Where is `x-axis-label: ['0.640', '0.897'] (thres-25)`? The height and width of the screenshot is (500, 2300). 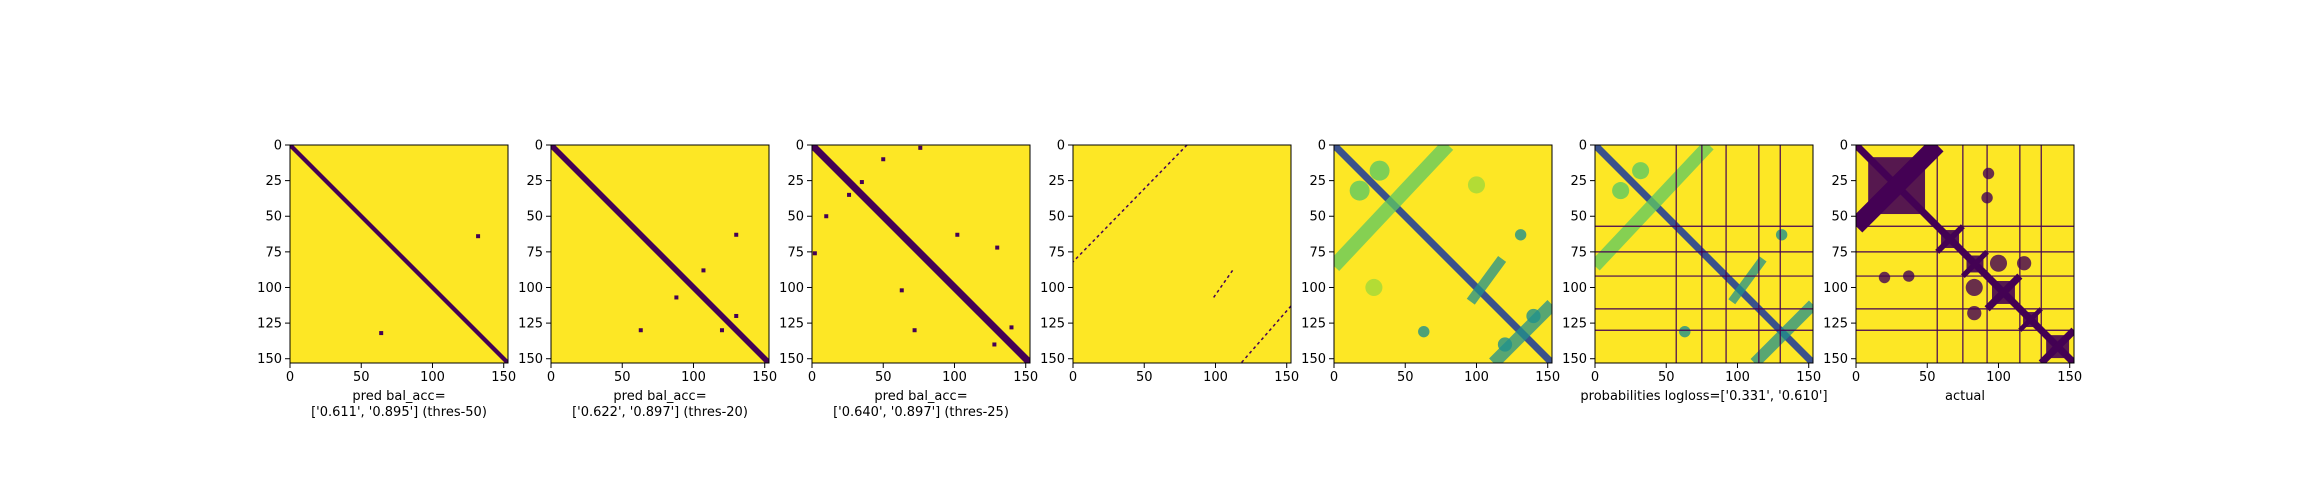 x-axis-label: ['0.640', '0.897'] (thres-25) is located at coordinates (921, 412).